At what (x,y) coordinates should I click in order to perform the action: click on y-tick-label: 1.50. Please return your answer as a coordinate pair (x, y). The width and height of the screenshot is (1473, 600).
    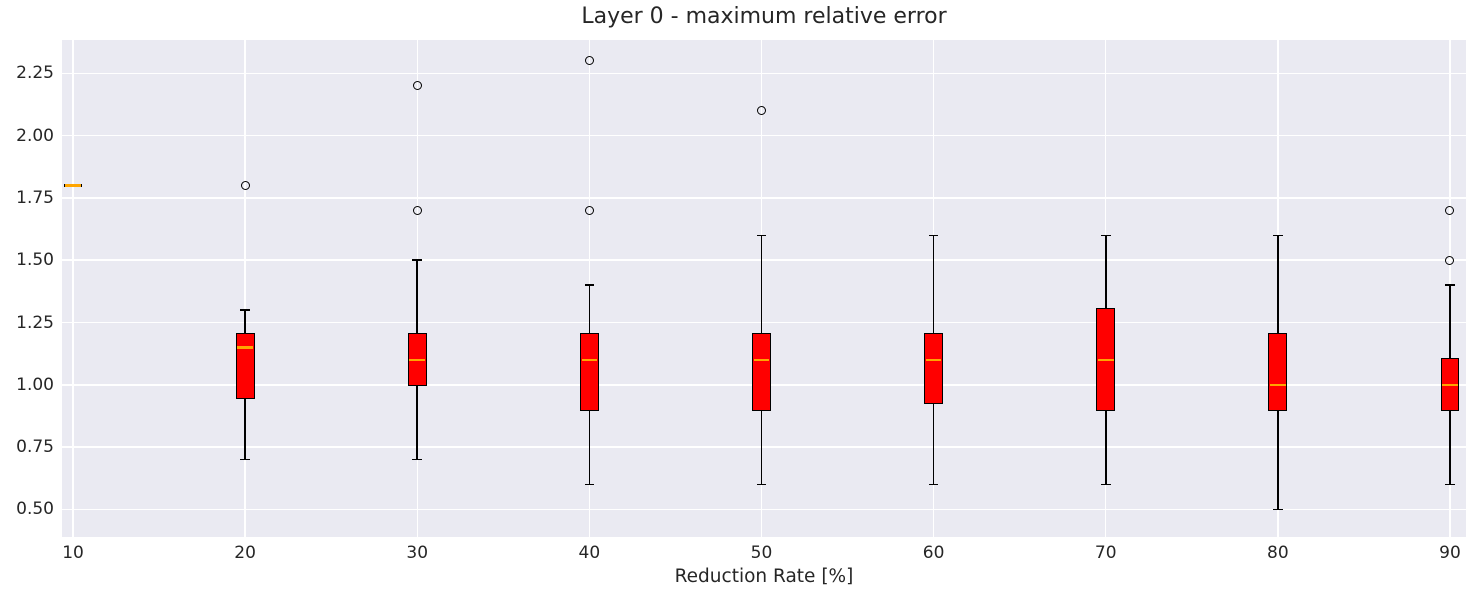
    Looking at the image, I should click on (35, 260).